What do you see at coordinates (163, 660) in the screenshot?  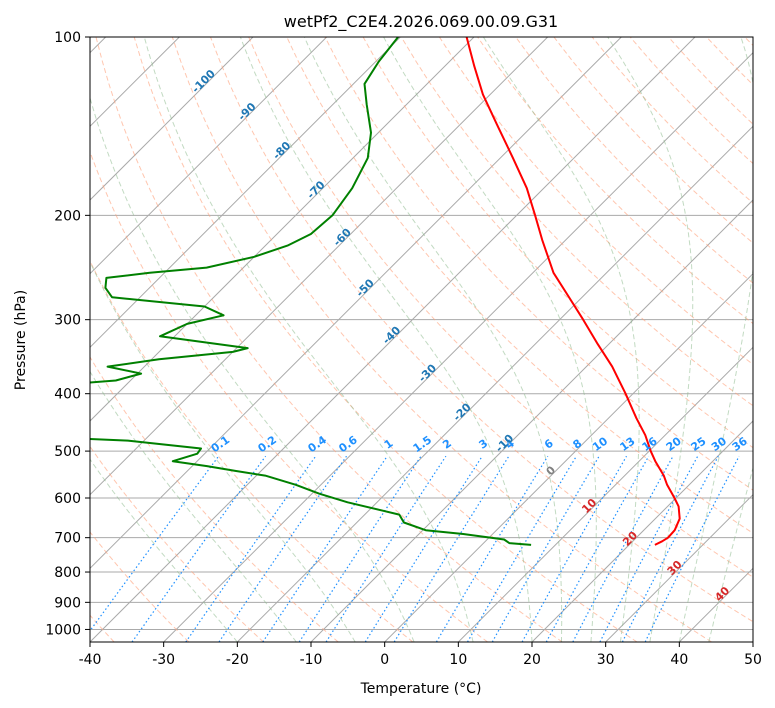 I see `x-tick-label: -30` at bounding box center [163, 660].